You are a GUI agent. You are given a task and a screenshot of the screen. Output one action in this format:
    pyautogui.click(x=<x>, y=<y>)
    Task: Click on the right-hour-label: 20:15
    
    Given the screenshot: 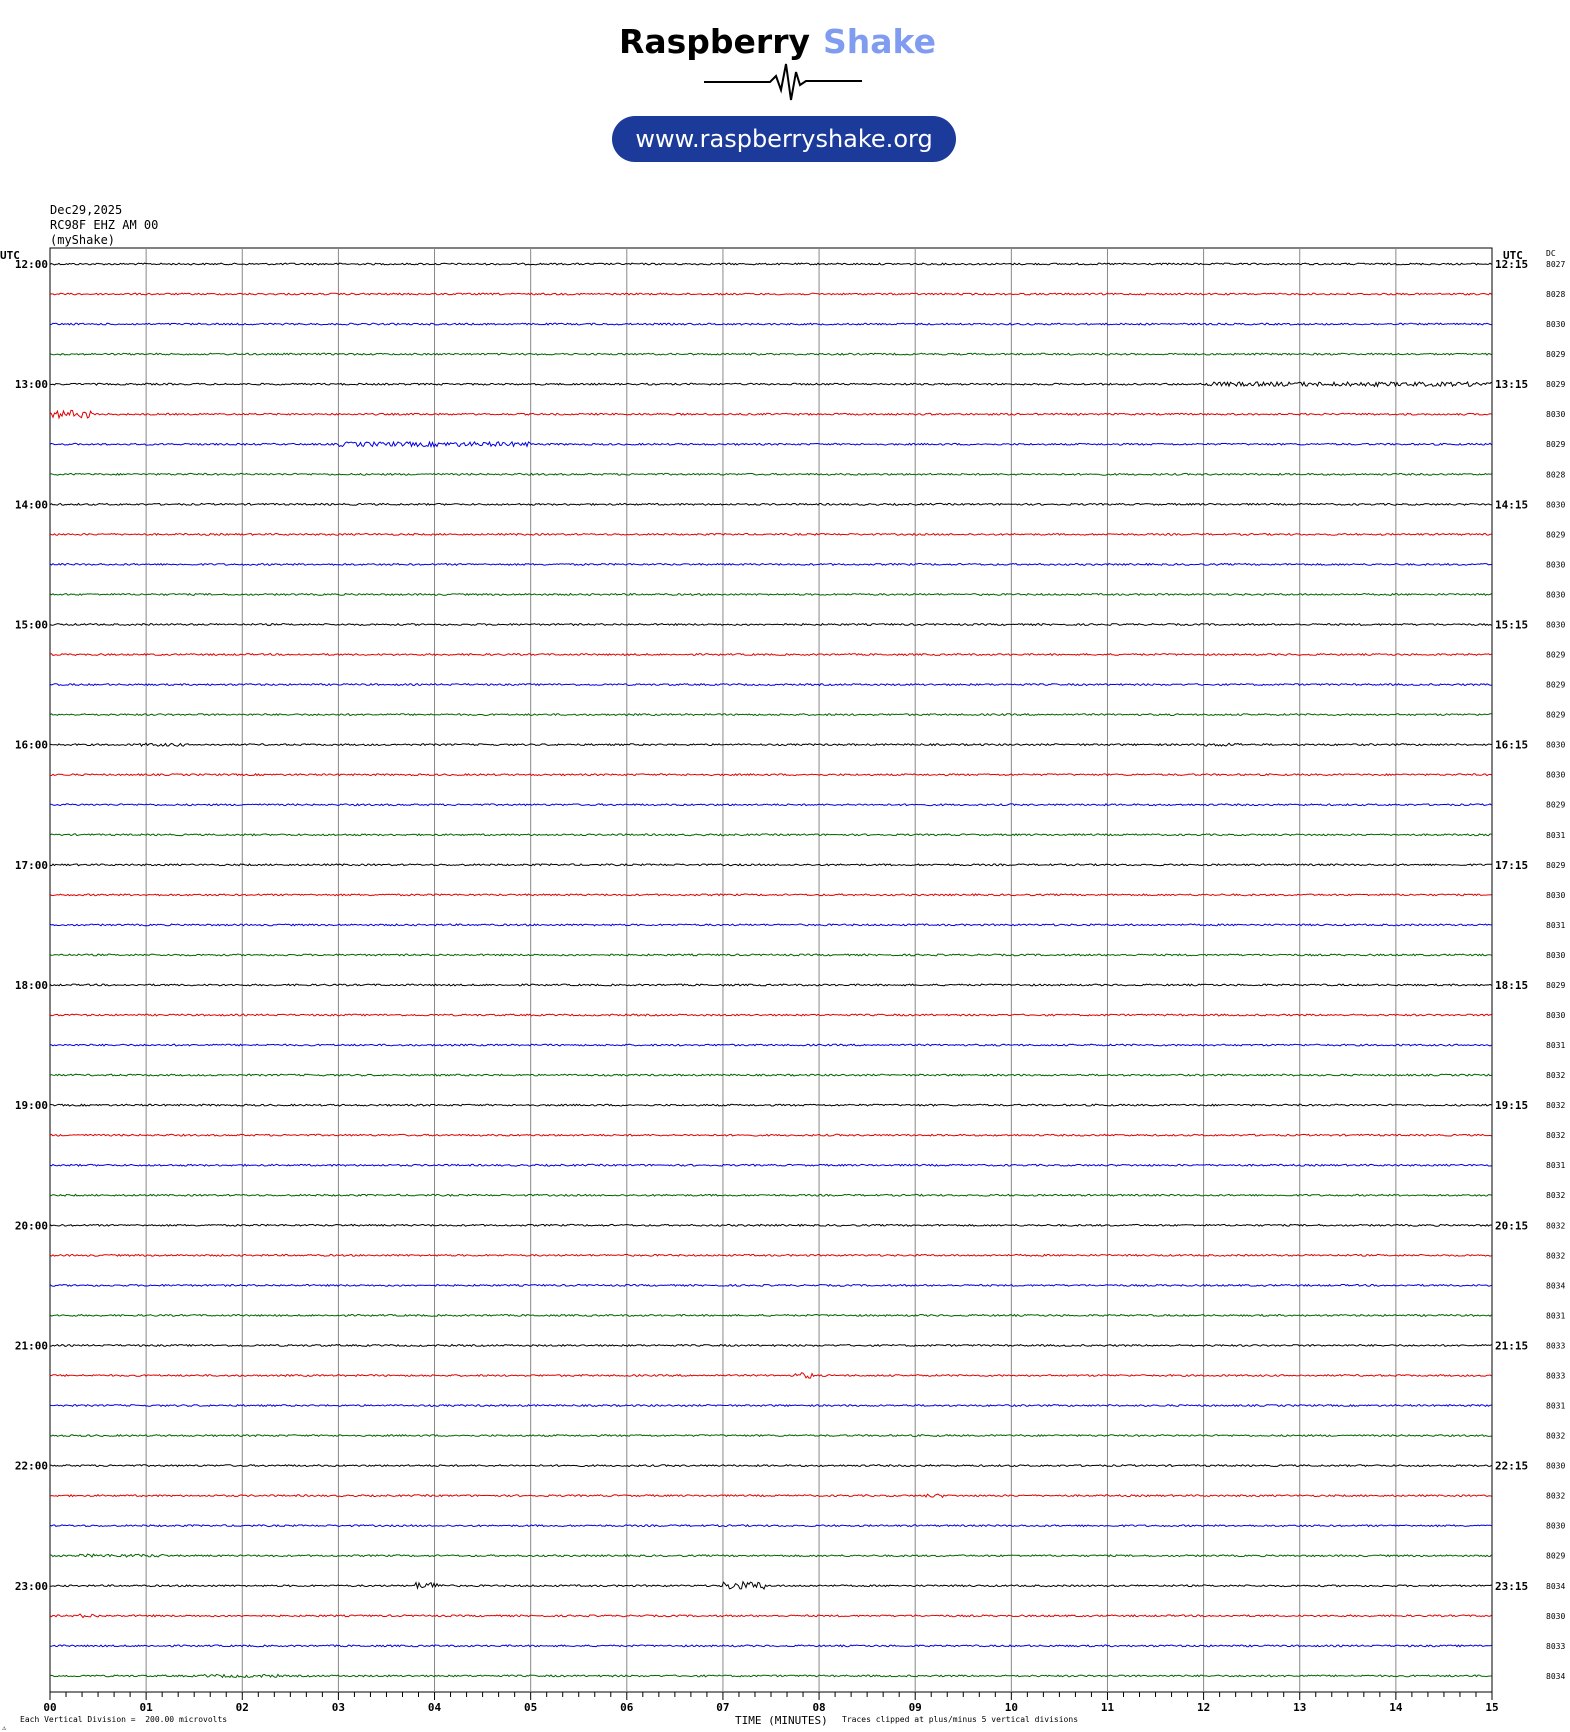 What is the action you would take?
    pyautogui.click(x=1511, y=1225)
    